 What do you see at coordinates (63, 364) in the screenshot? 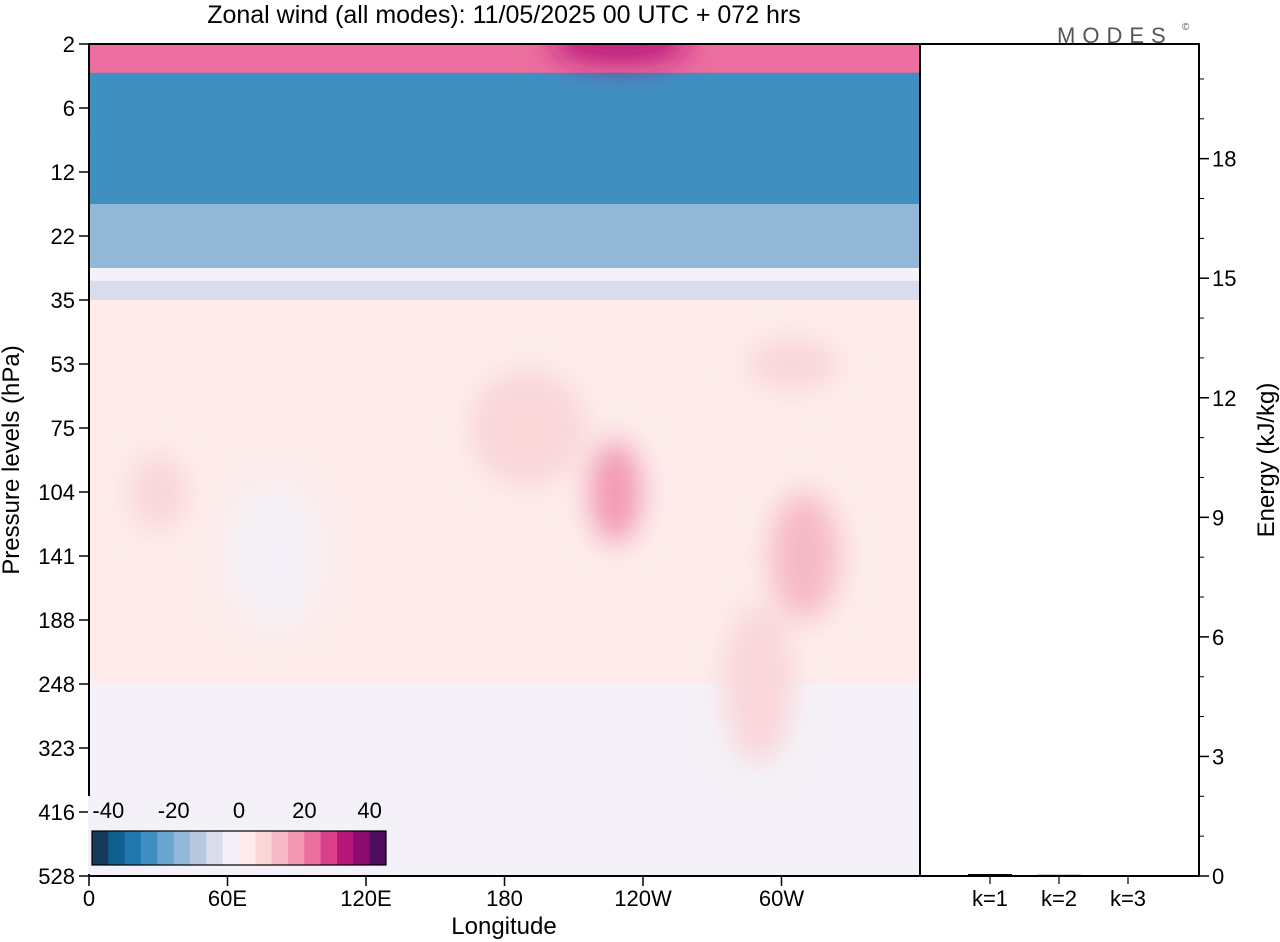
I see `pressure-tick-label: 53` at bounding box center [63, 364].